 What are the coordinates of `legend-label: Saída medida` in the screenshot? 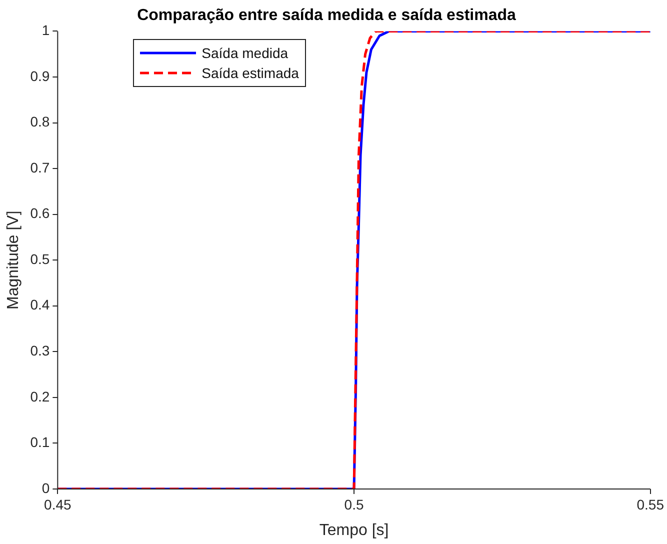 It's located at (245, 53).